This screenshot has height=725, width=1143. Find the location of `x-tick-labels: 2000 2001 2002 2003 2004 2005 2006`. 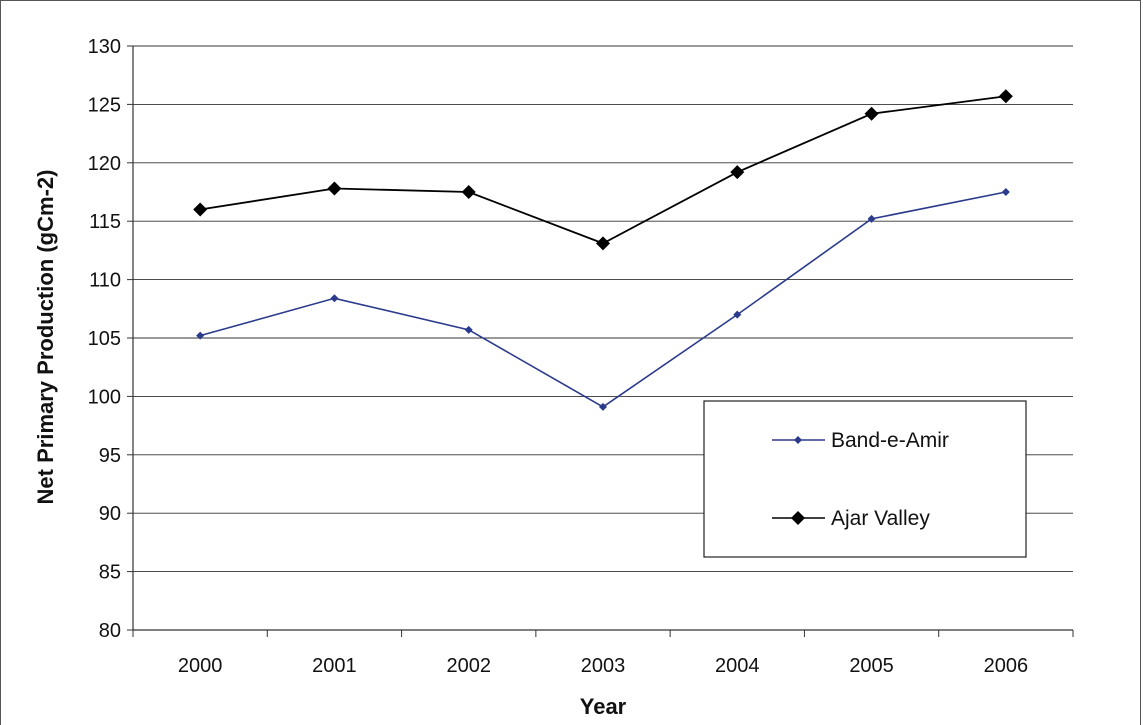

x-tick-labels: 2000 2001 2002 2003 2004 2005 2006 is located at coordinates (603, 666).